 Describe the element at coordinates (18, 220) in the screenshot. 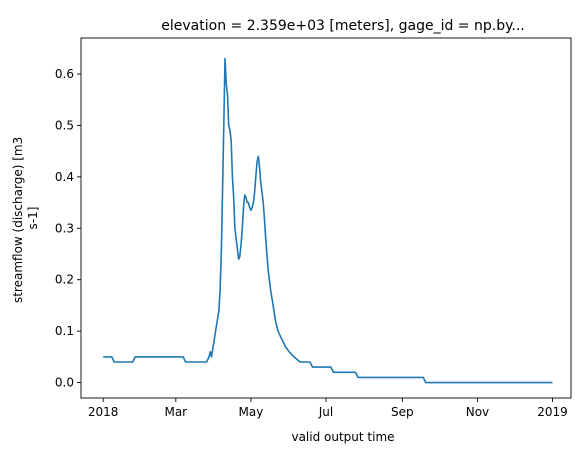

I see `y-axis-label-line-1: streamflow (discharge) [m3` at that location.